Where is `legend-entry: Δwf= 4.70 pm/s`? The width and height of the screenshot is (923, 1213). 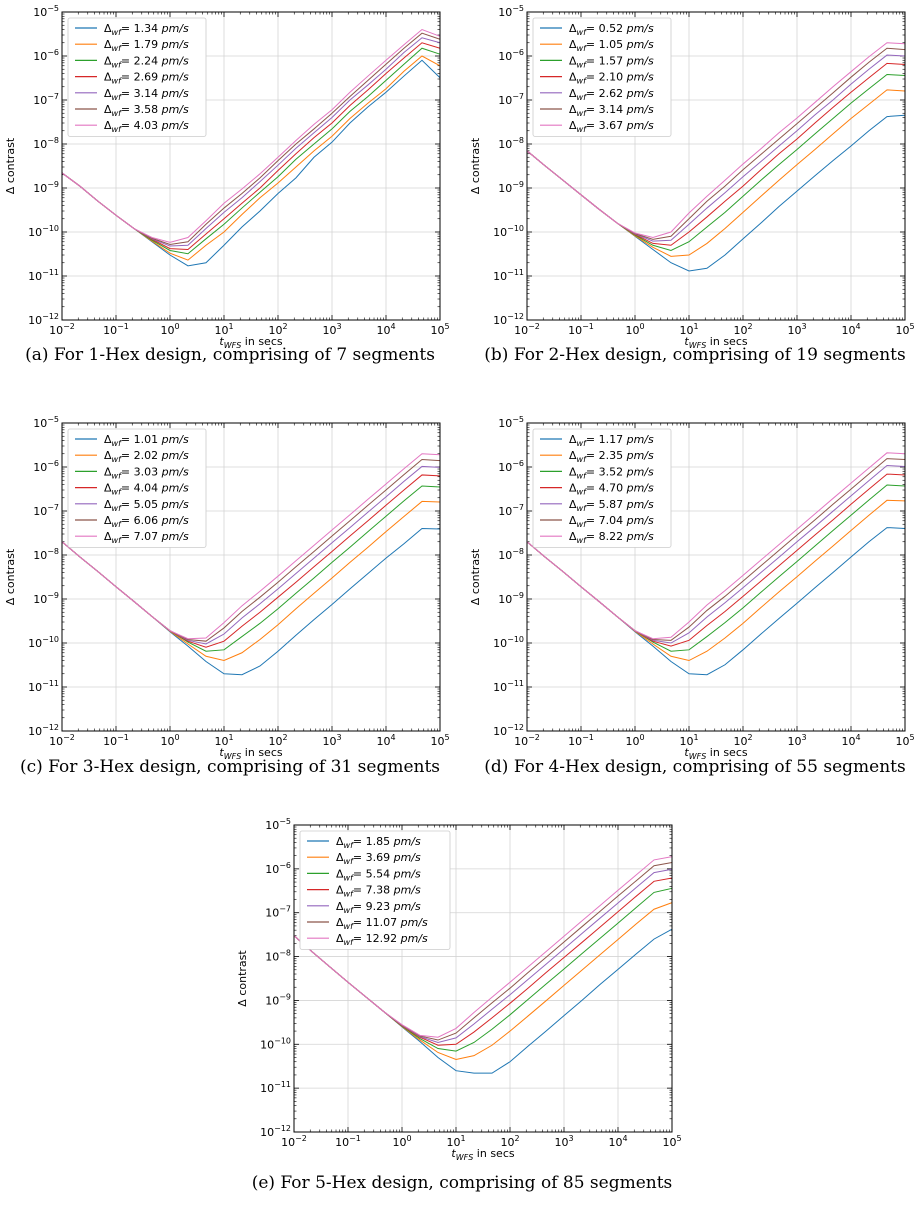
legend-entry: Δwf= 4.70 pm/s is located at coordinates (611, 489).